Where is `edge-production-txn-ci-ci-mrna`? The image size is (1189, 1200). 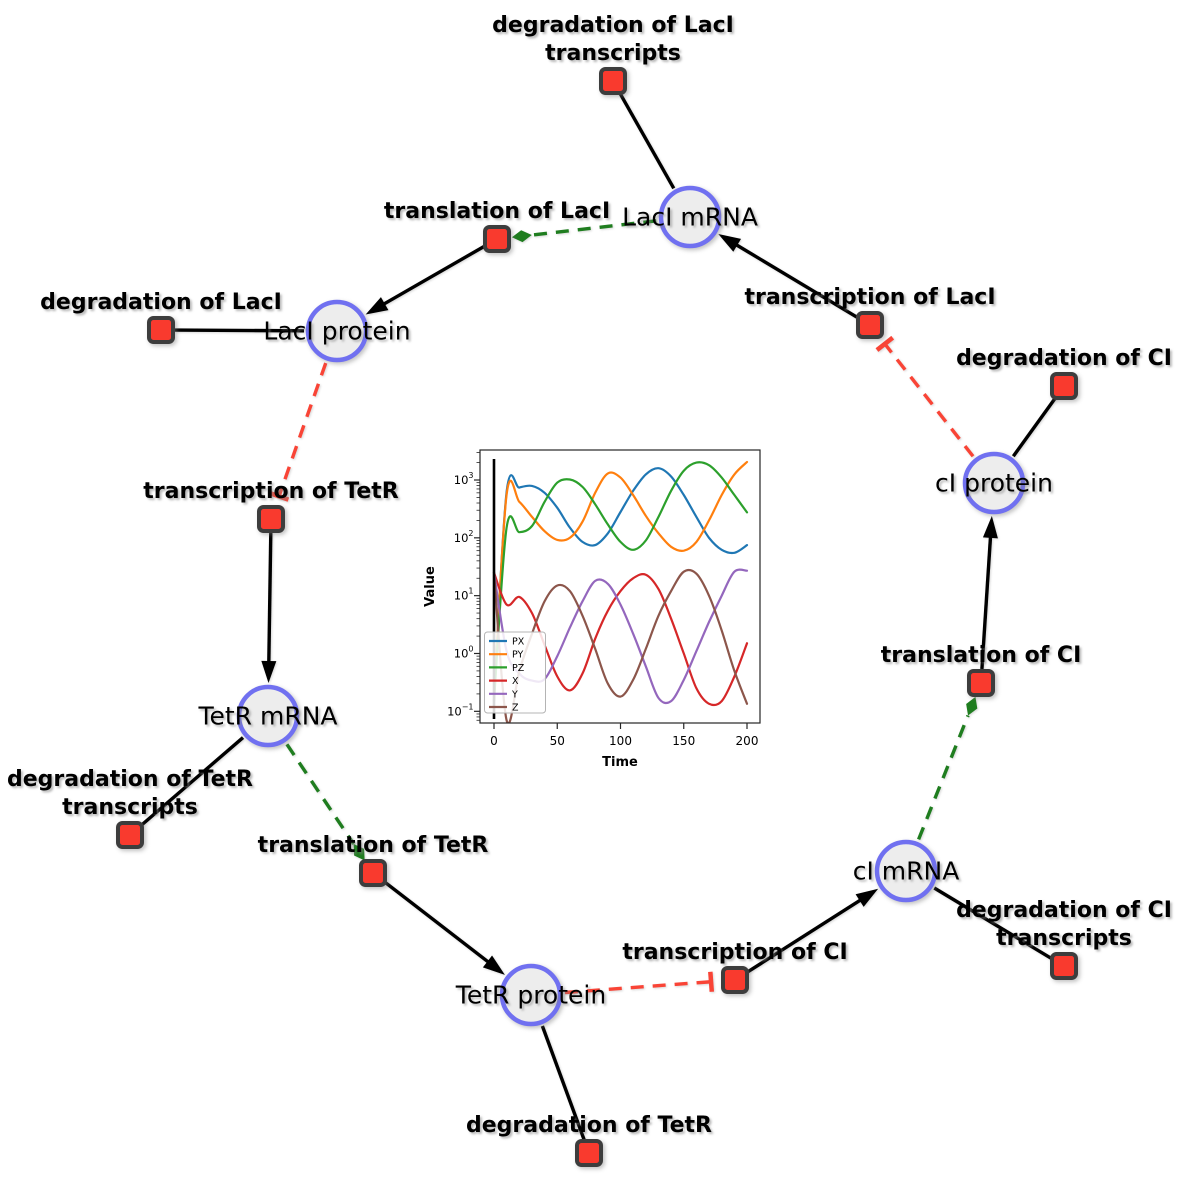 edge-production-txn-ci-ci-mrna is located at coordinates (812, 931).